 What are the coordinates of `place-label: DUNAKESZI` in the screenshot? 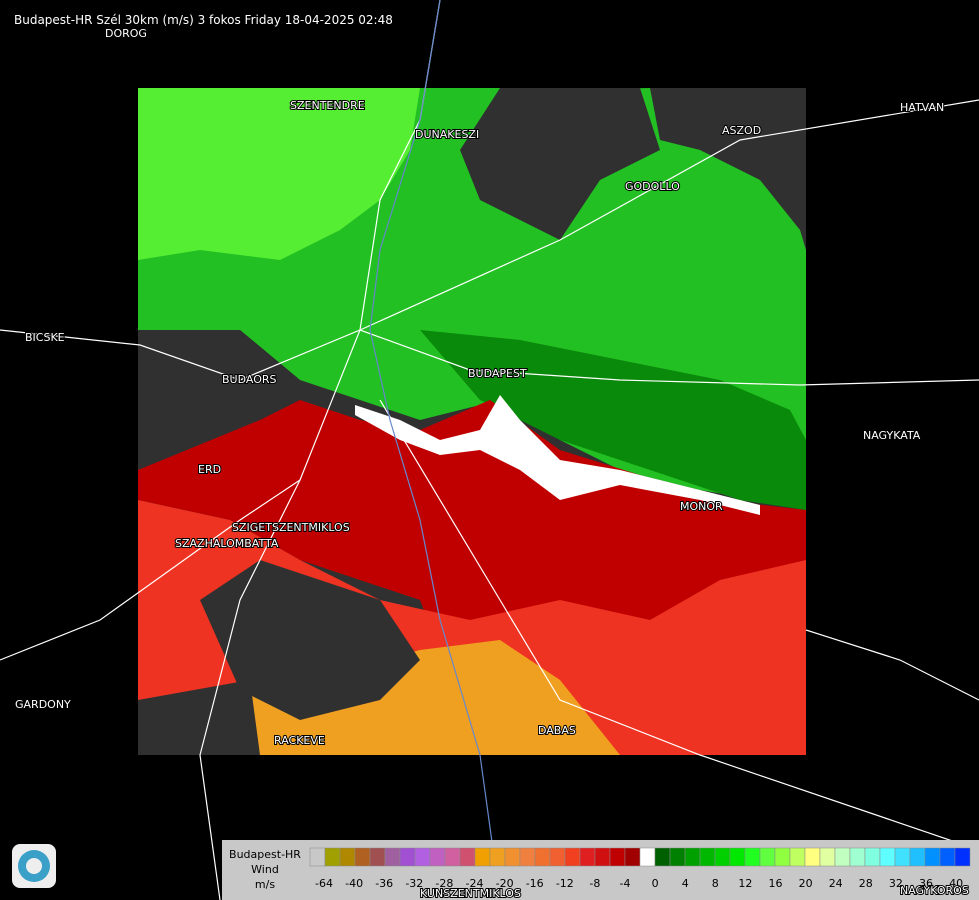 It's located at (447, 134).